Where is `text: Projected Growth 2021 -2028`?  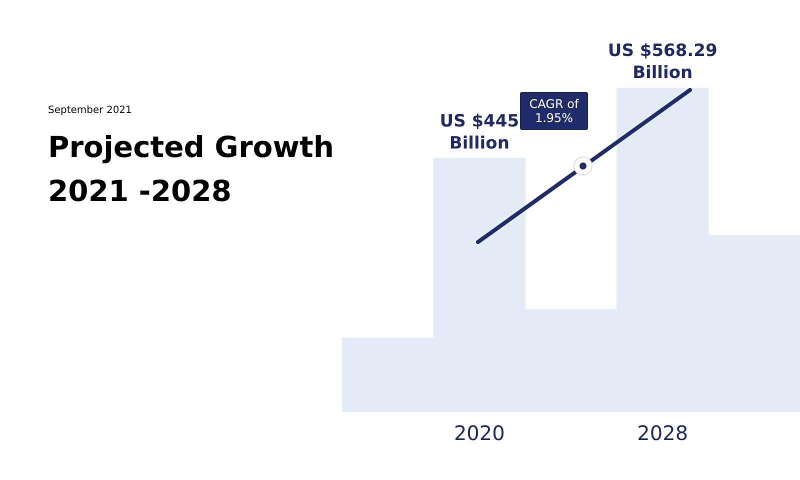
text: Projected Growth 2021 -2028 is located at coordinates (191, 169).